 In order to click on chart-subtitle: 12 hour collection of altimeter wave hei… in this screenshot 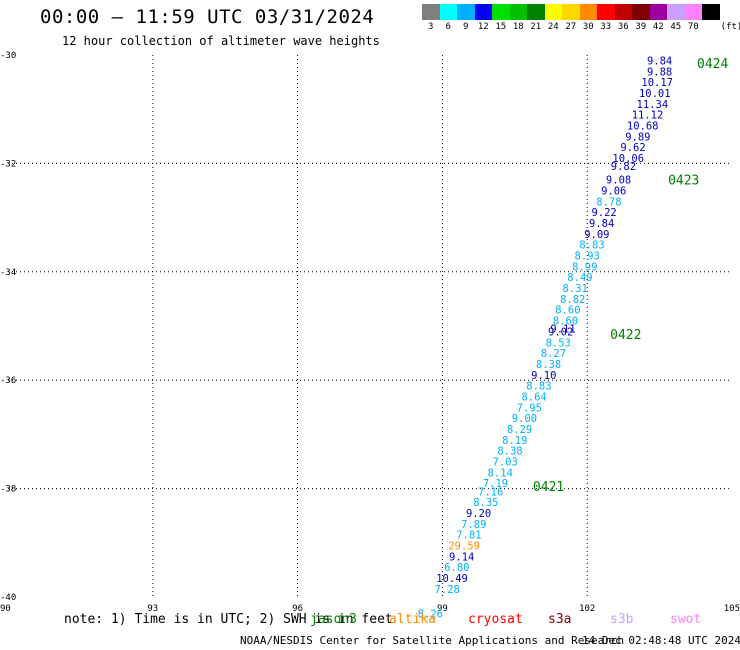, I will do `click(221, 41)`.